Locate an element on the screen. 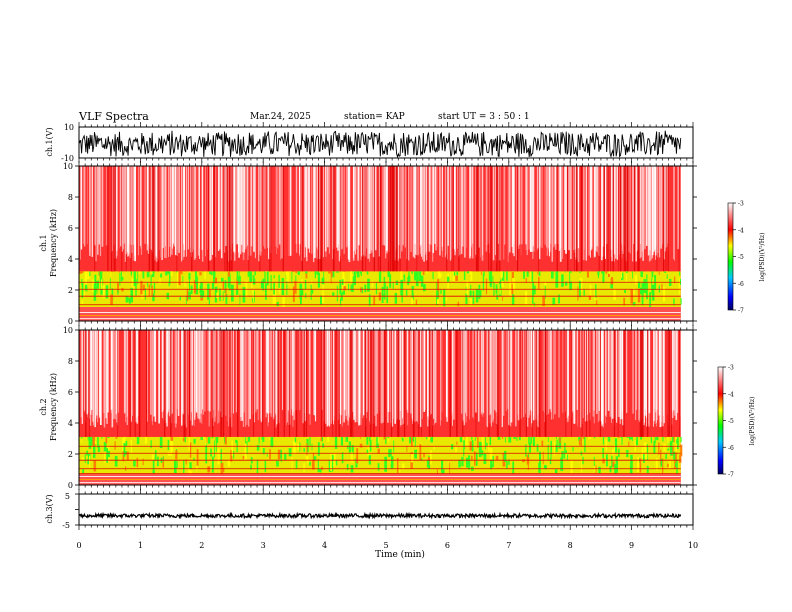  ch3-ytick-top: 5 is located at coordinates (67, 496).